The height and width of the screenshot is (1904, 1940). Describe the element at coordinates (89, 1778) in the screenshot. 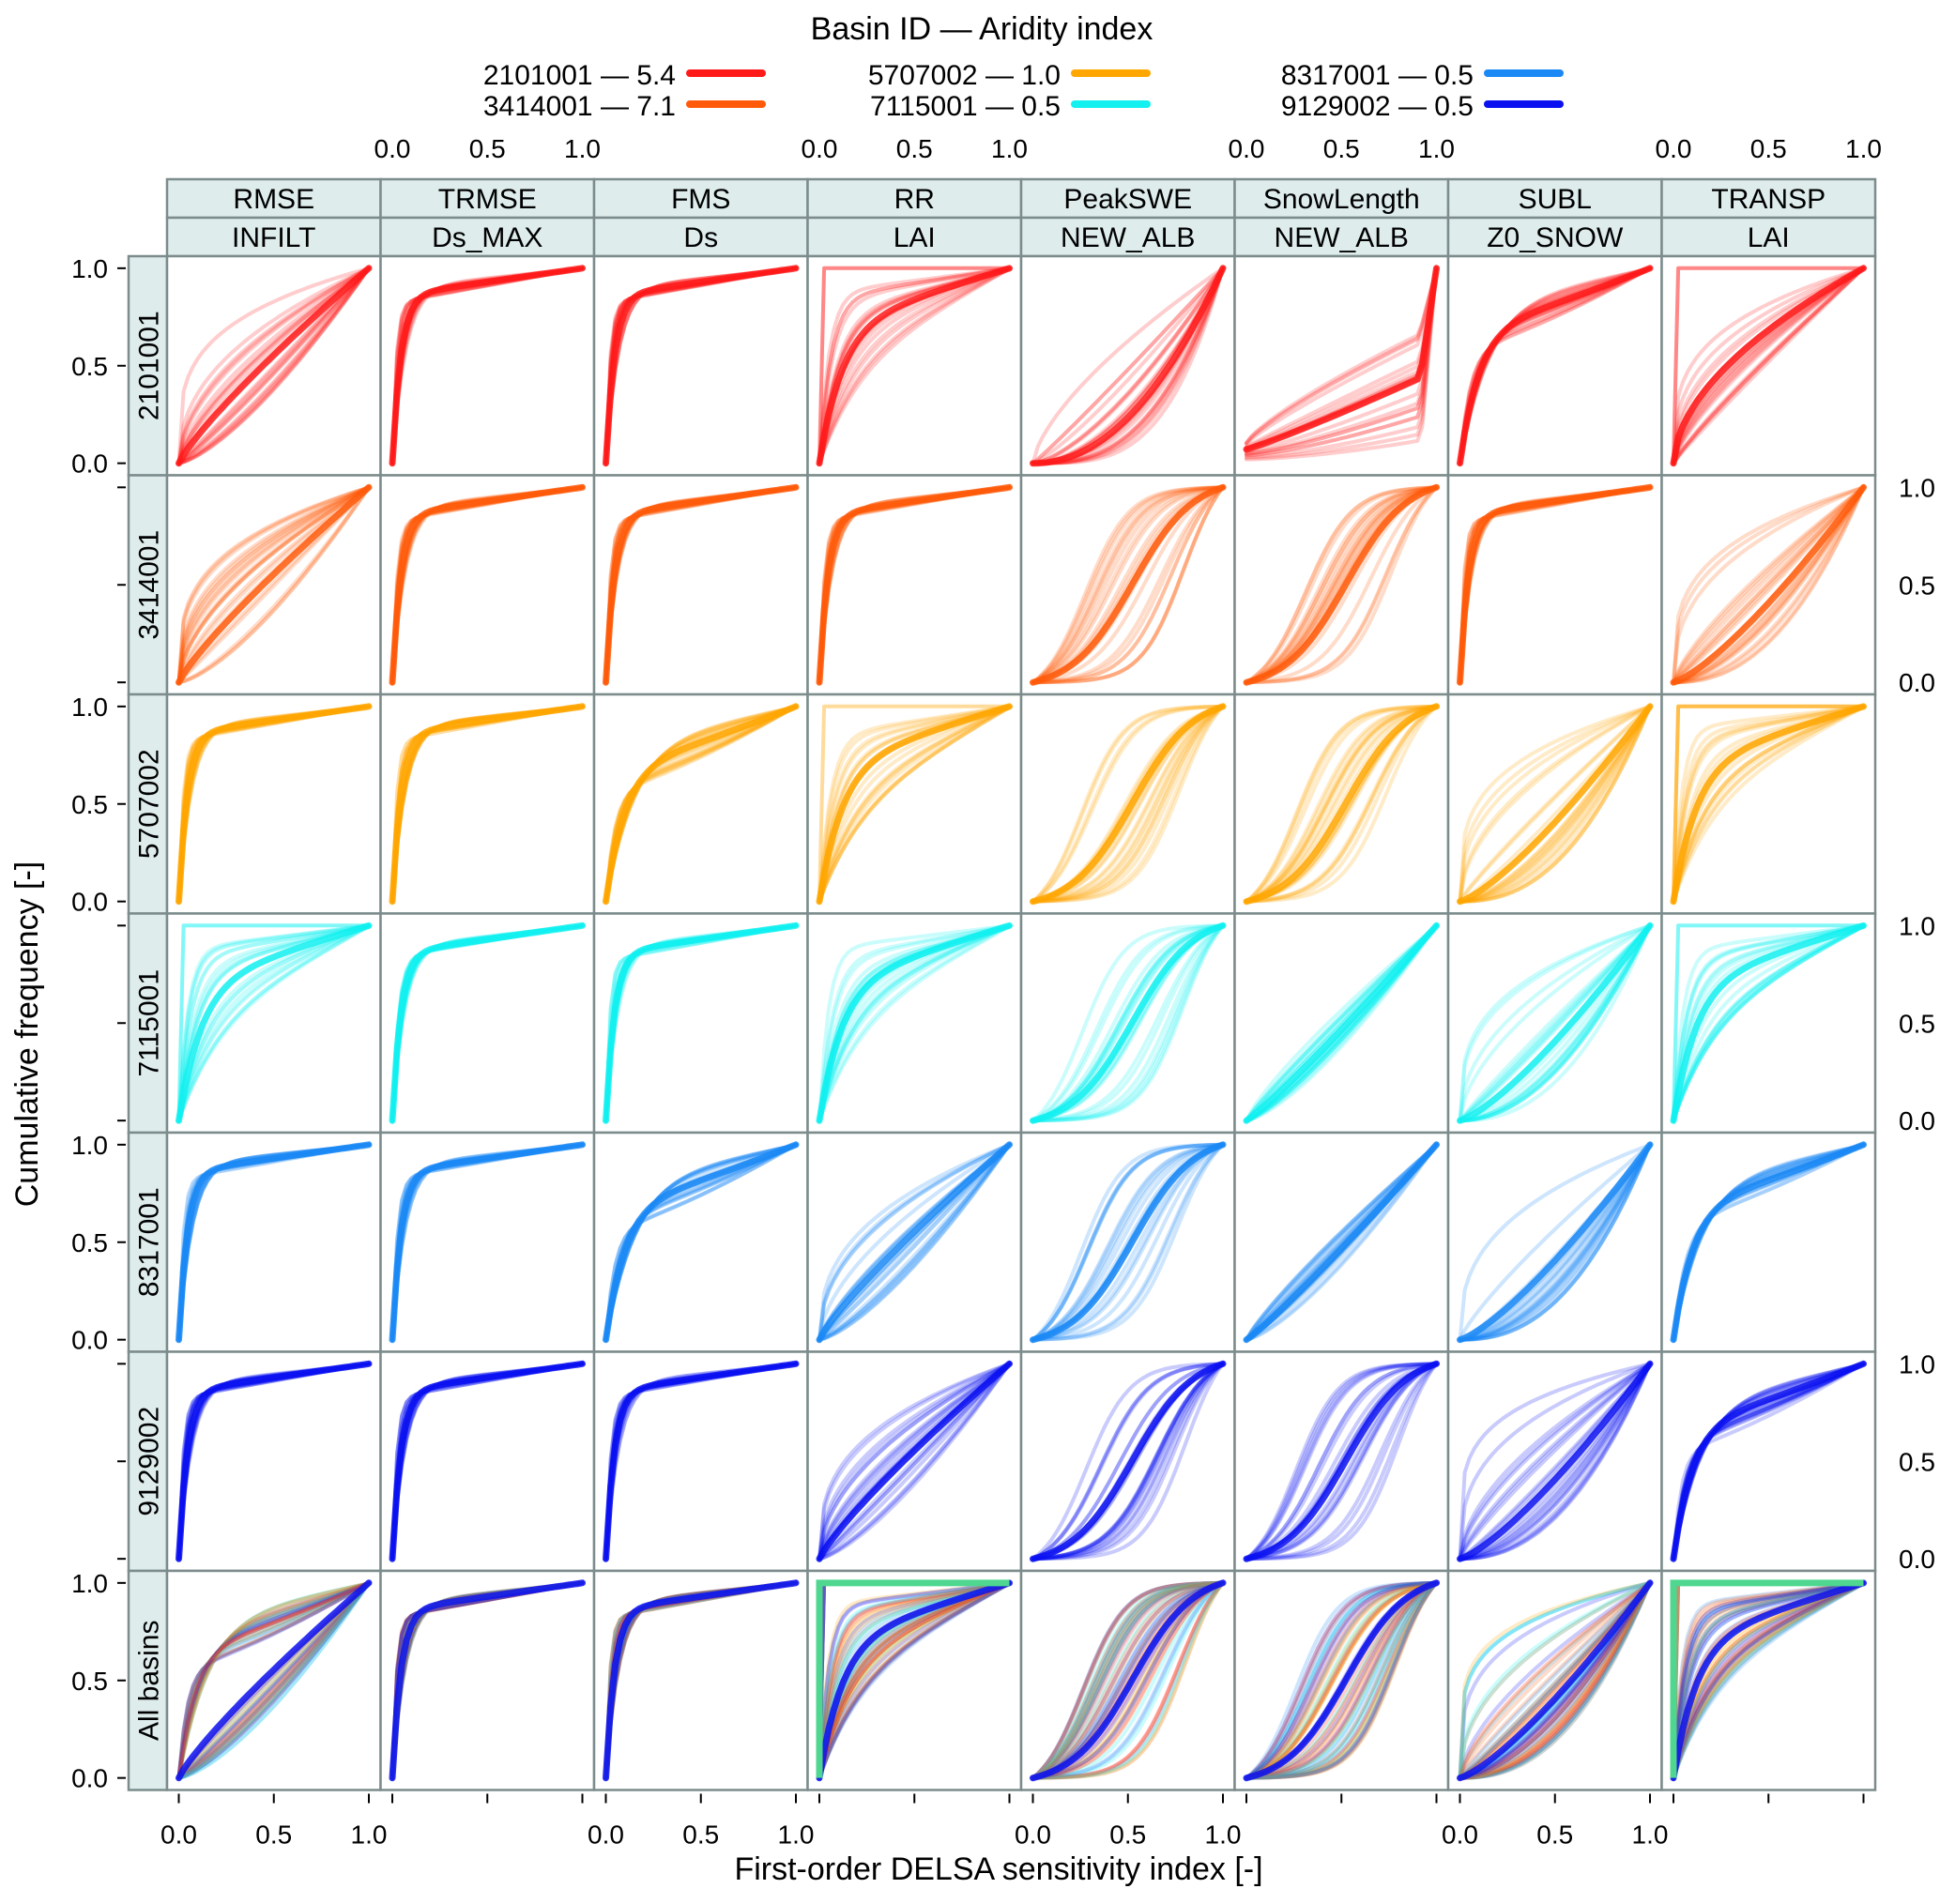

I see `left-tick-label: 0.0` at that location.